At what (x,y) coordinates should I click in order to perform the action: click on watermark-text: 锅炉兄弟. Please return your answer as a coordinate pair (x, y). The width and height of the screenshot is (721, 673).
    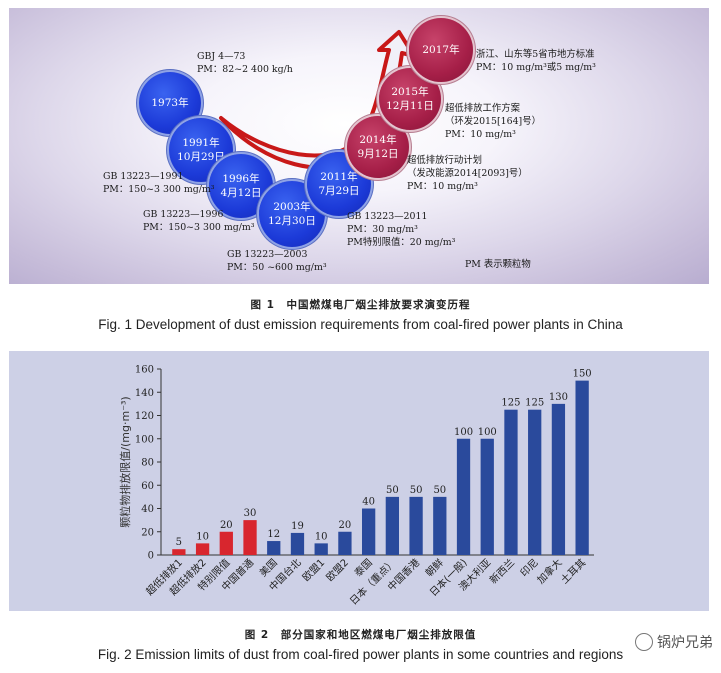
    Looking at the image, I should click on (685, 643).